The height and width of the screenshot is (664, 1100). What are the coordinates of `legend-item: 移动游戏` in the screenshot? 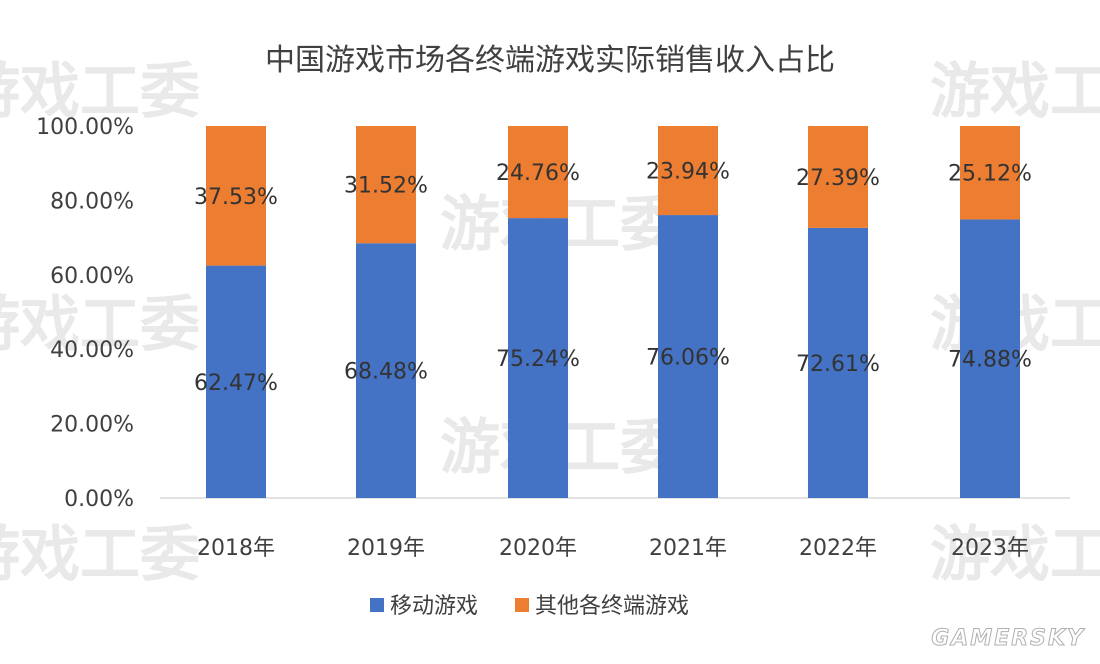 It's located at (424, 606).